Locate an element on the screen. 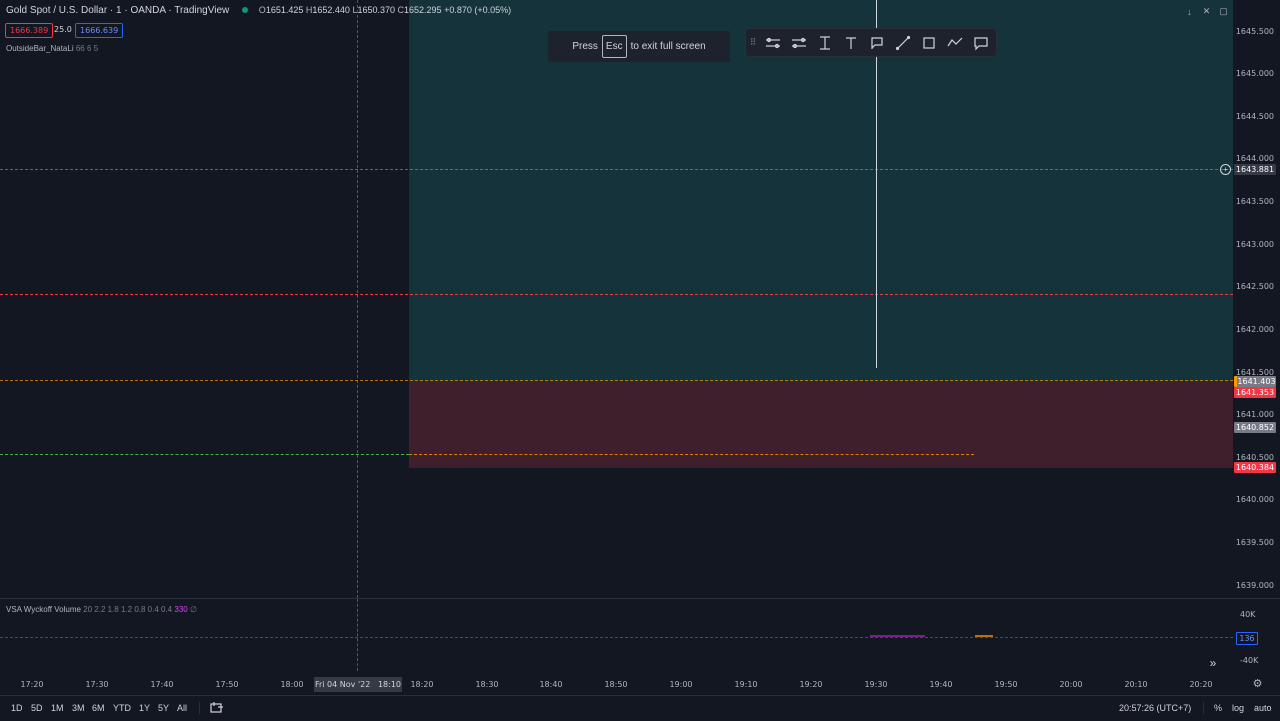 The height and width of the screenshot is (721, 1280). bottom-toolbar is located at coordinates (640, 708).